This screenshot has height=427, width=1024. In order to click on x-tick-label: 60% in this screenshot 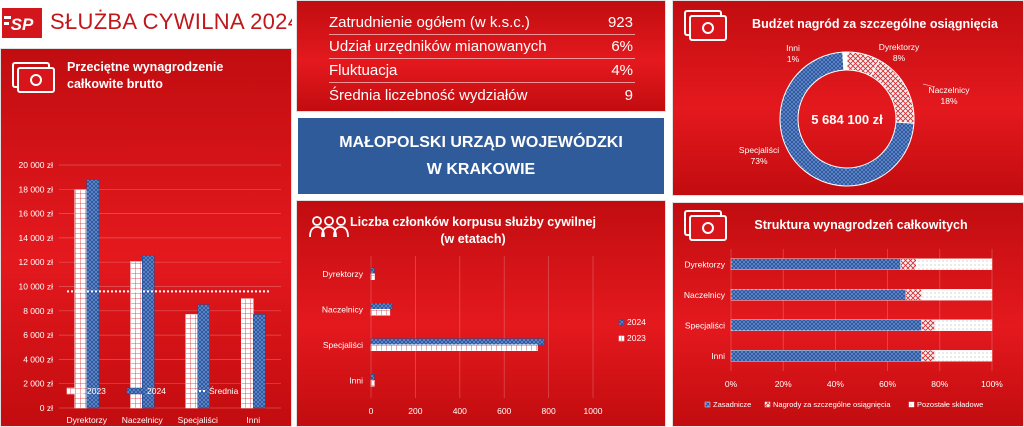, I will do `click(887, 384)`.